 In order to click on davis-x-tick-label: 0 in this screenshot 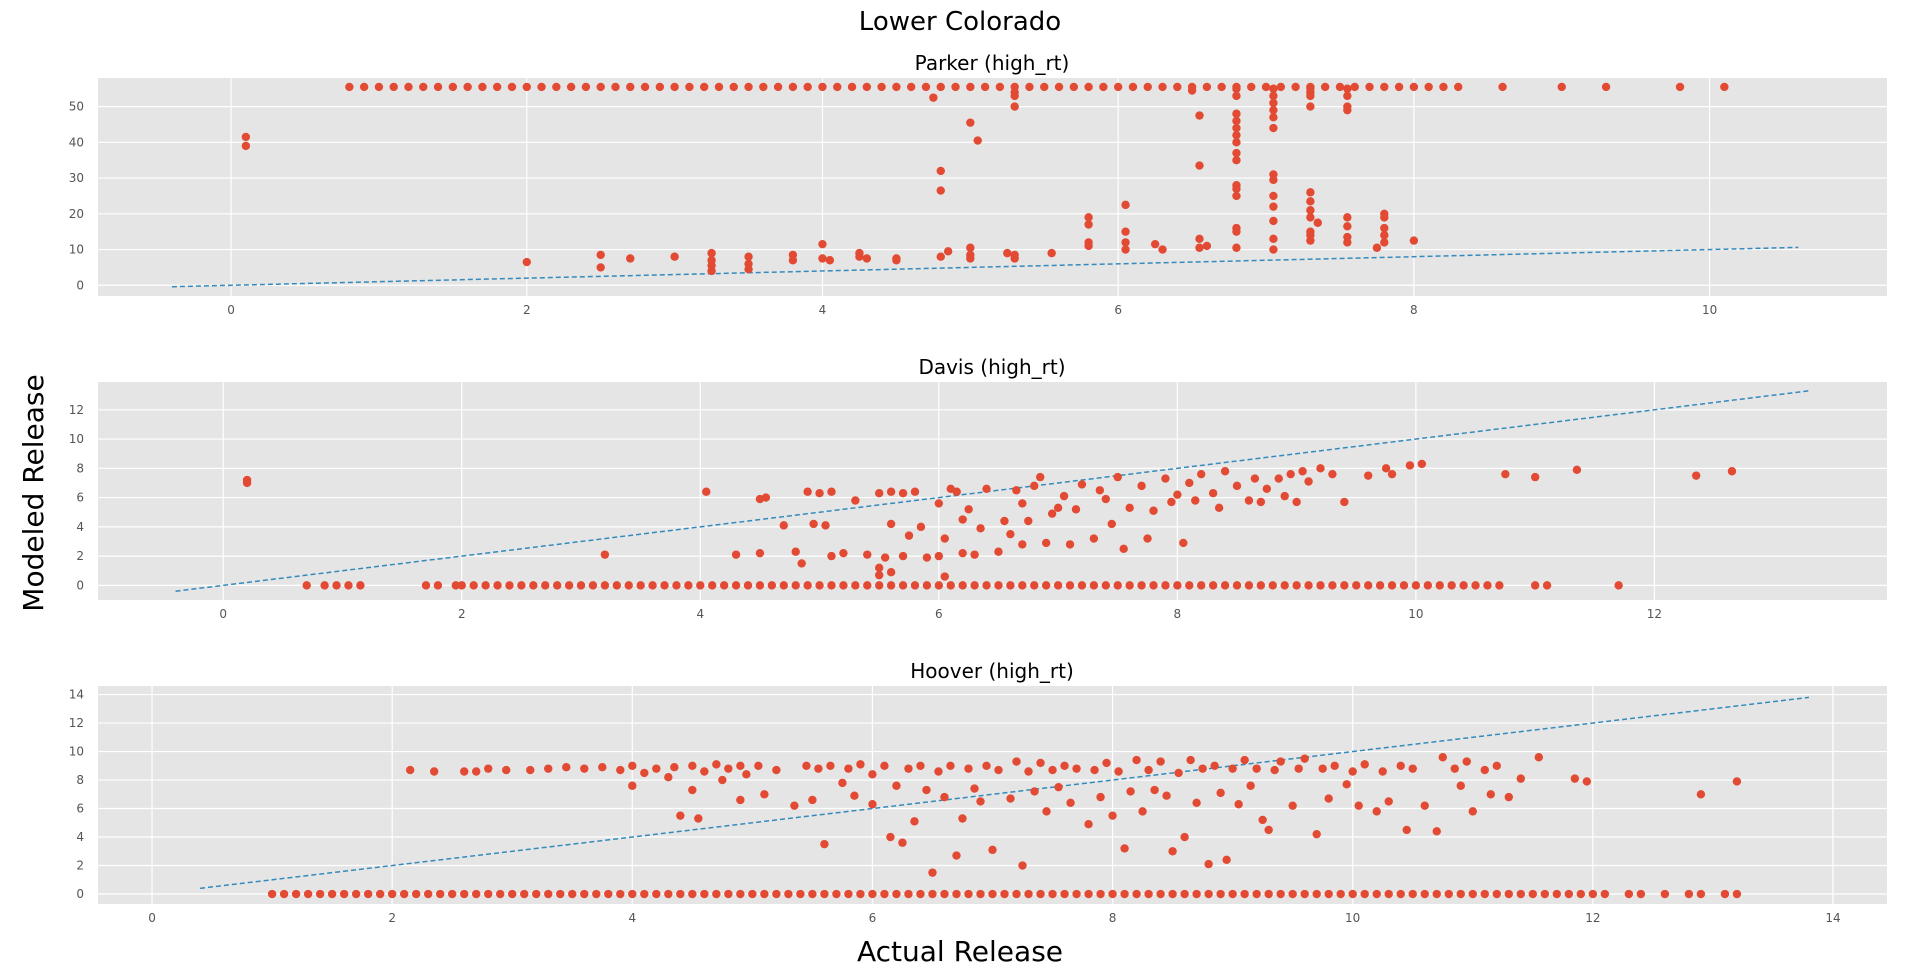, I will do `click(223, 614)`.